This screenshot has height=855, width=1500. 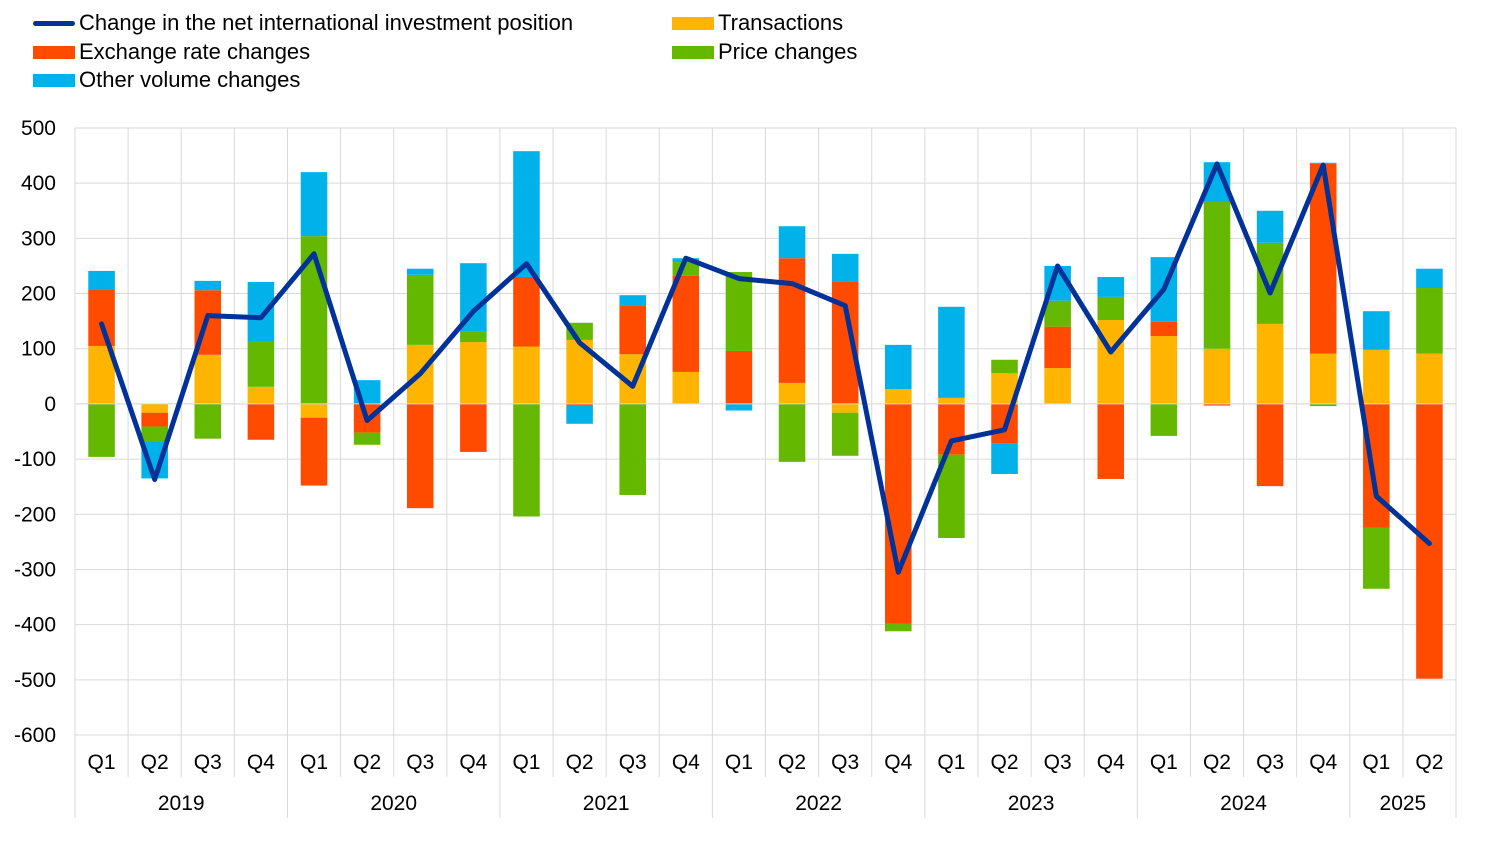 I want to click on y-tick-label: -100, so click(x=35, y=459).